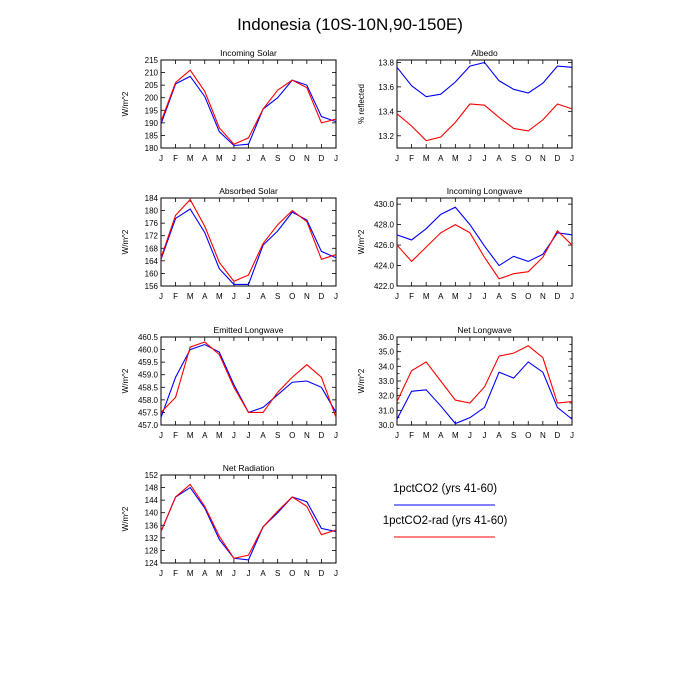 The image size is (700, 700). What do you see at coordinates (152, 500) in the screenshot?
I see `y-tick-label: 144` at bounding box center [152, 500].